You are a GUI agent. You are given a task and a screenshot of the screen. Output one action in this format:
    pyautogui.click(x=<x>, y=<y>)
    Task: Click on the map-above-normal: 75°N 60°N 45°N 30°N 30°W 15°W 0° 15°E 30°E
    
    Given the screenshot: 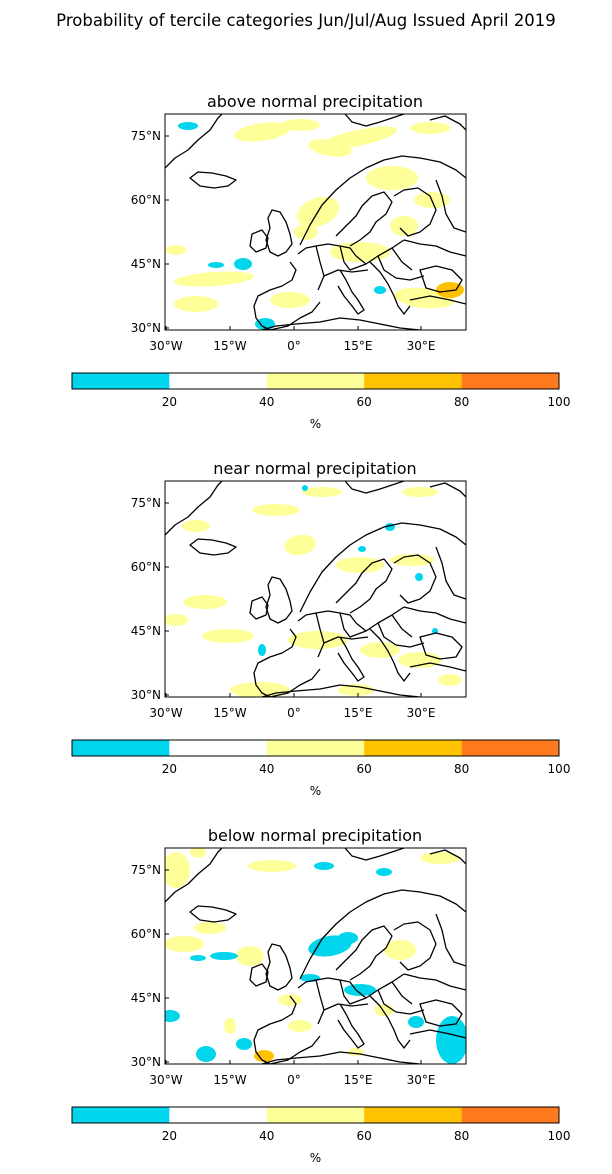 What is the action you would take?
    pyautogui.click(x=299, y=233)
    